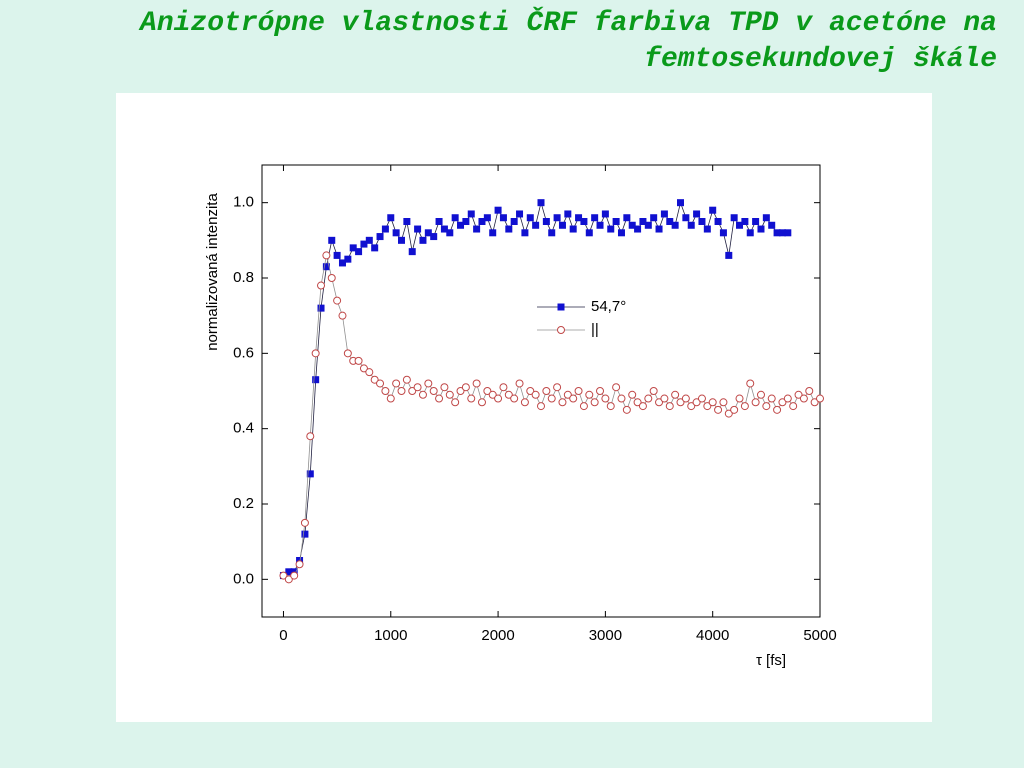  I want to click on x-tick-label: 5000, so click(819, 635).